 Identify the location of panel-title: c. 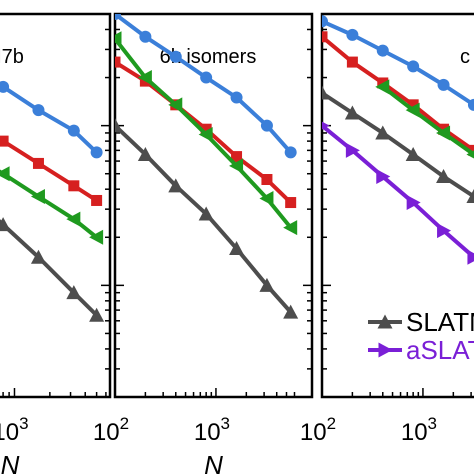
(465, 57).